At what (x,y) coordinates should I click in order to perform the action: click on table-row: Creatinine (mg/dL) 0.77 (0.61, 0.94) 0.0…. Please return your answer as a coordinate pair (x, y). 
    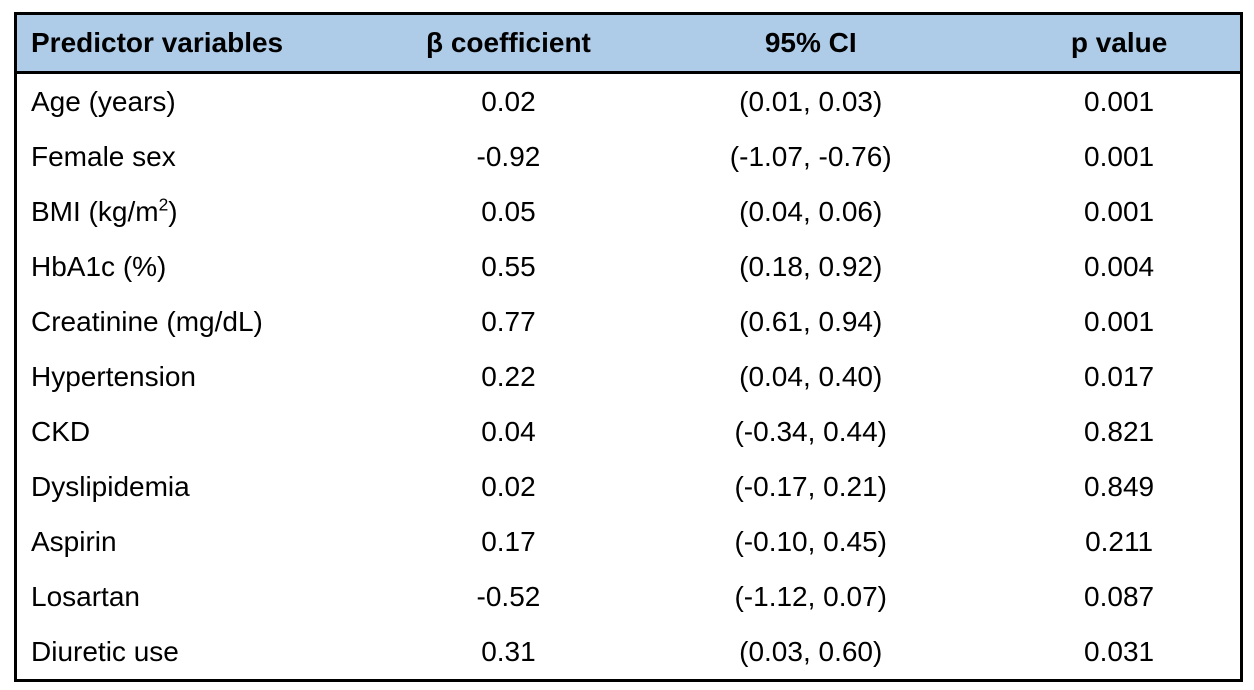
    Looking at the image, I should click on (629, 321).